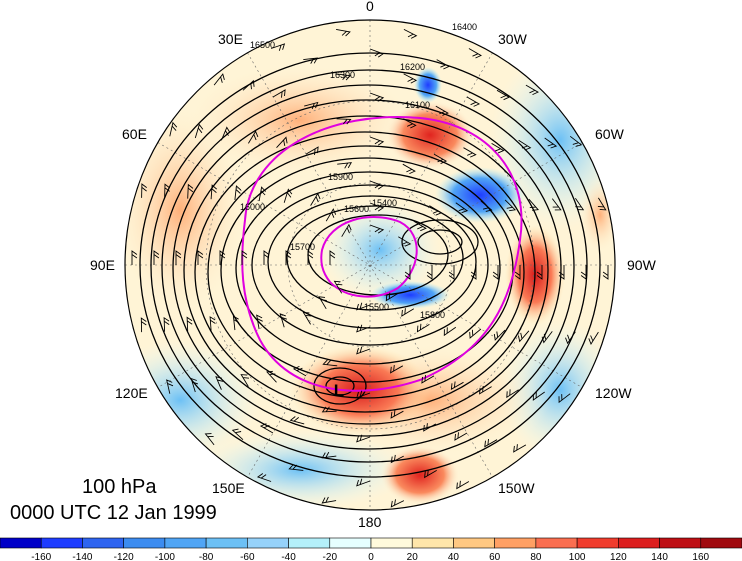 The width and height of the screenshot is (742, 561). Describe the element at coordinates (512, 39) in the screenshot. I see `longitude-label-30w: 30W` at that location.